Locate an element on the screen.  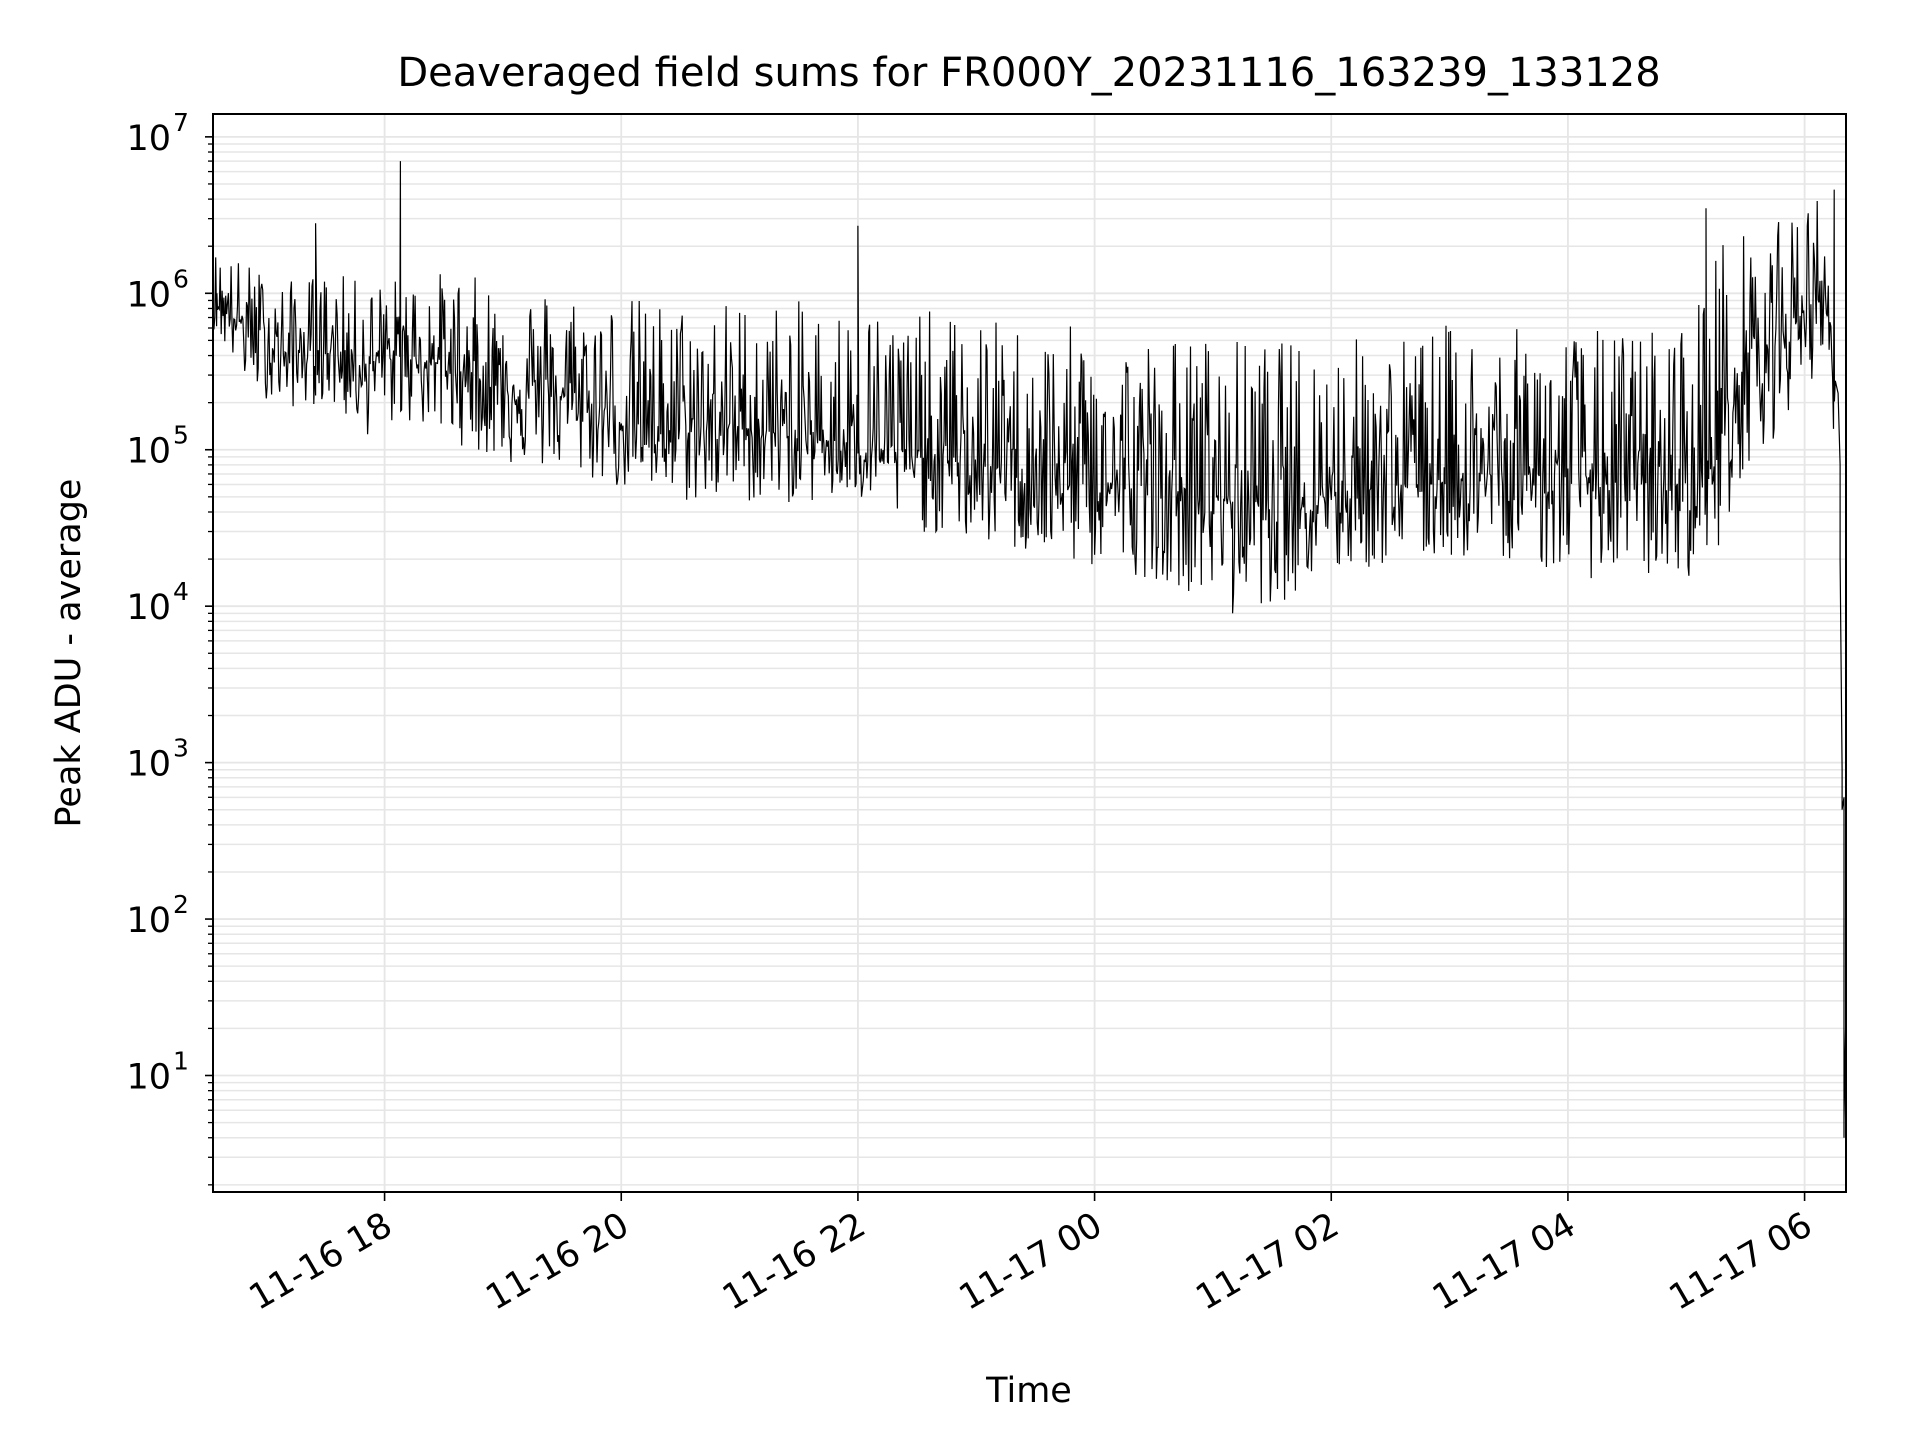
y-tick-exponent: 7 is located at coordinates (181, 122).